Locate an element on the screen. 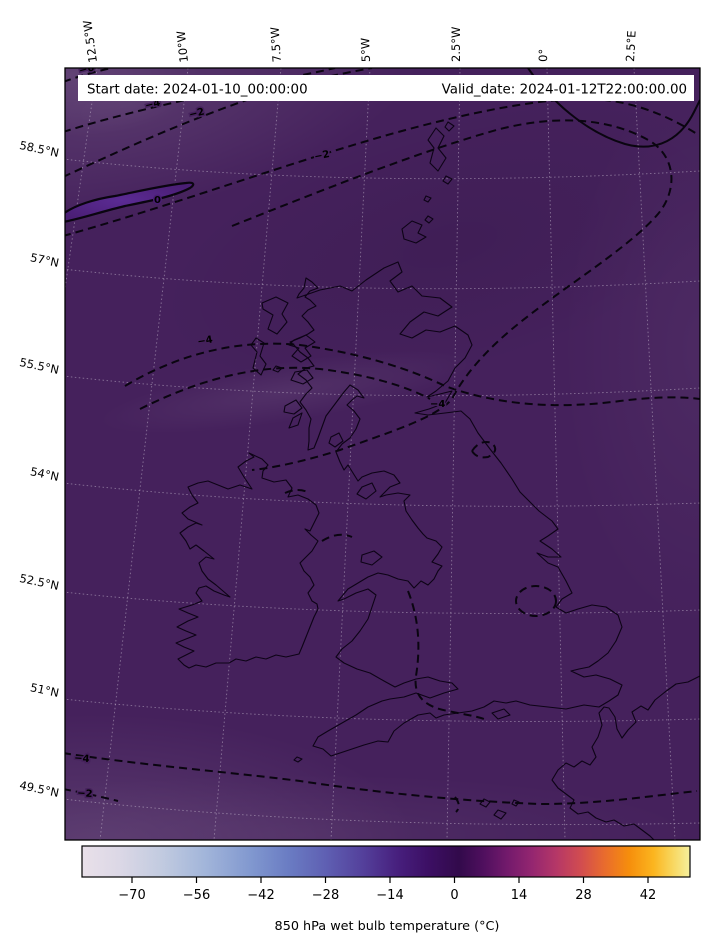 The height and width of the screenshot is (949, 716). coast-channel-islands is located at coordinates (499, 809).